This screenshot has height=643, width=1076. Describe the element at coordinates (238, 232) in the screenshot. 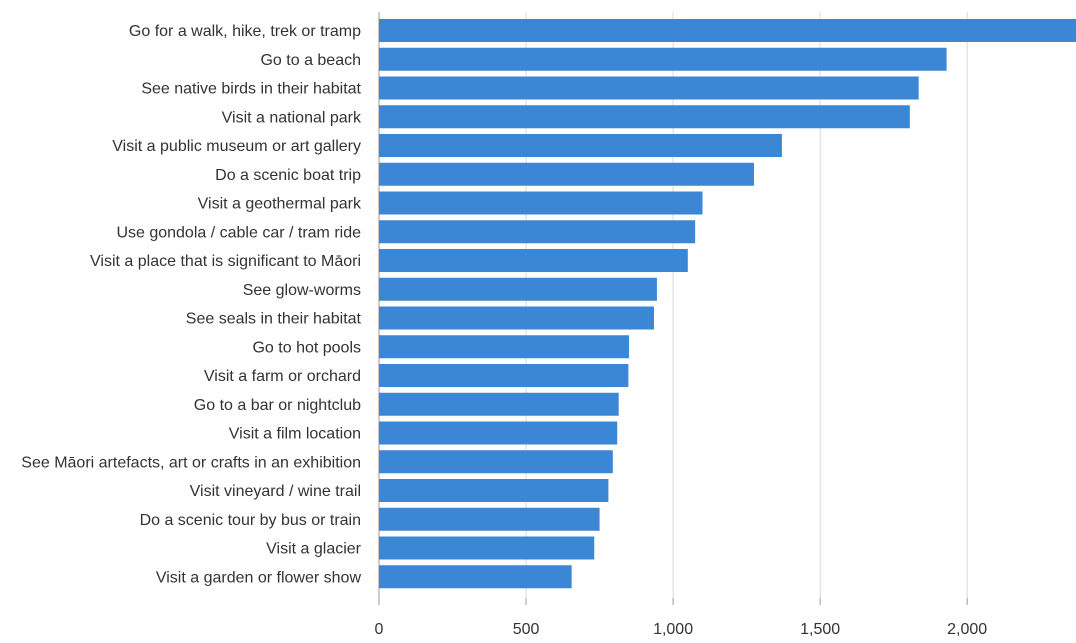

I see `category-label: Use gondola / cable car / tram ride` at that location.